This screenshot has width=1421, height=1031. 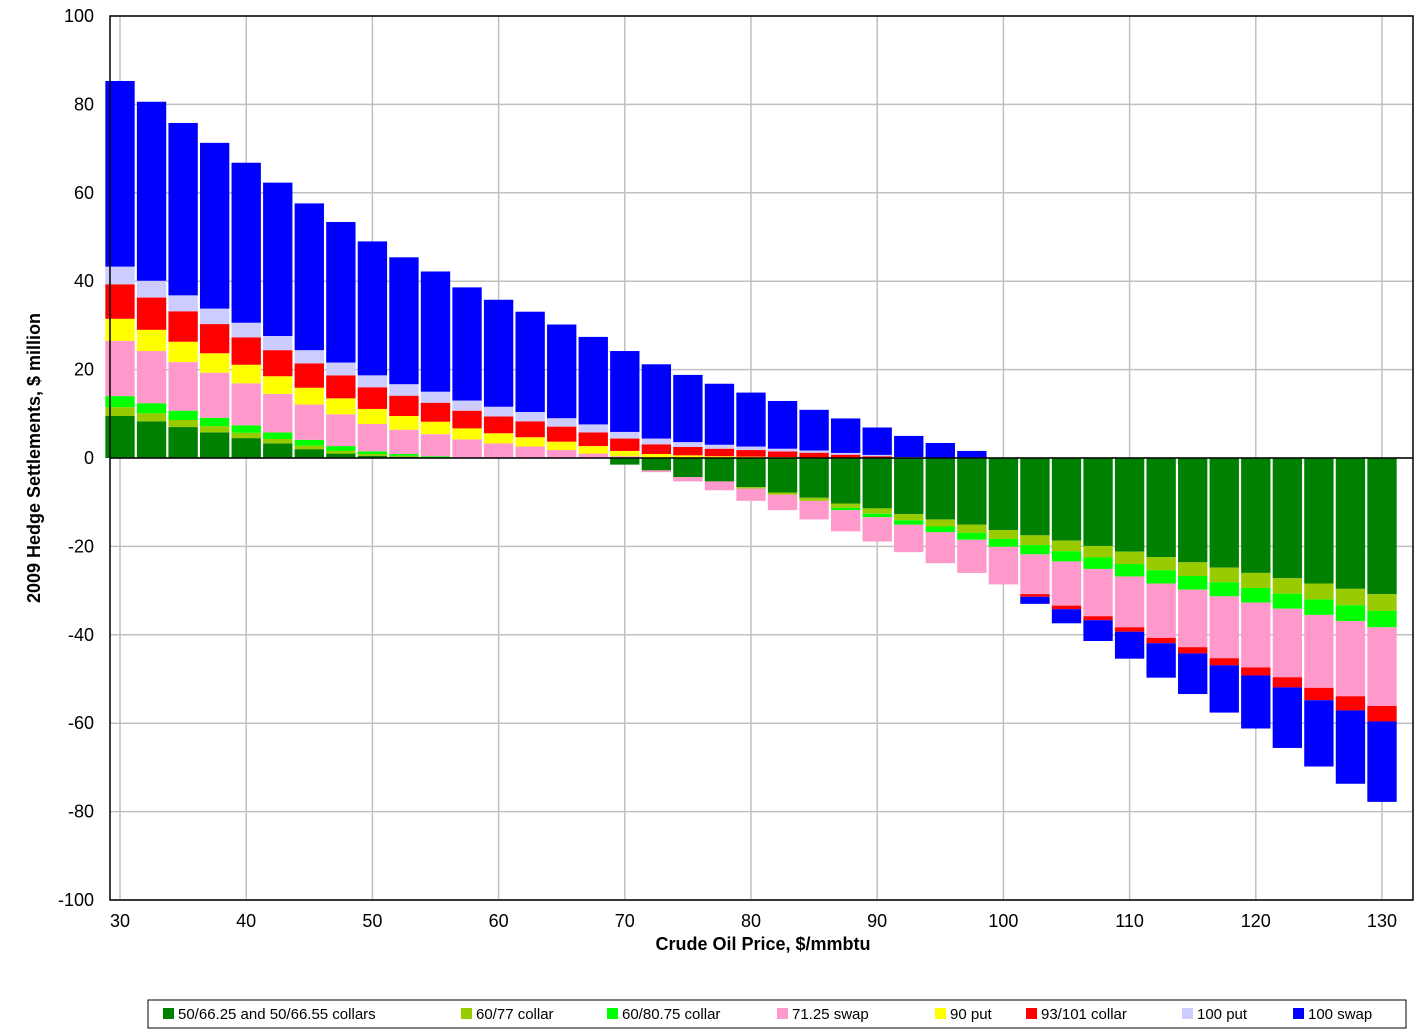 I want to click on legend-label: 100 swap, so click(x=1340, y=1014).